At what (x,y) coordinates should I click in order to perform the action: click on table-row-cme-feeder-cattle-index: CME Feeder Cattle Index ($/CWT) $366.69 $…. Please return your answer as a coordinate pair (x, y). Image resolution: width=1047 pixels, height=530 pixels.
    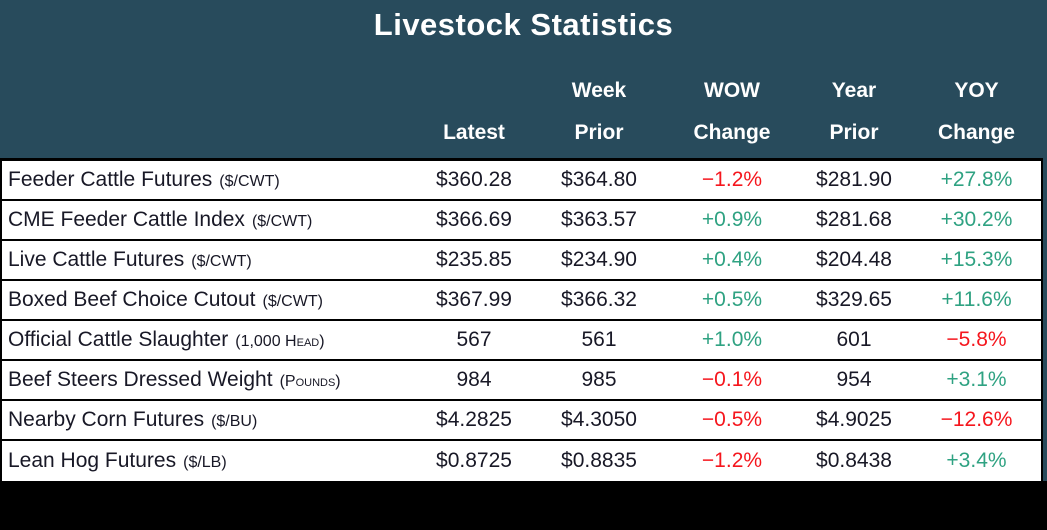
    Looking at the image, I should click on (521, 221).